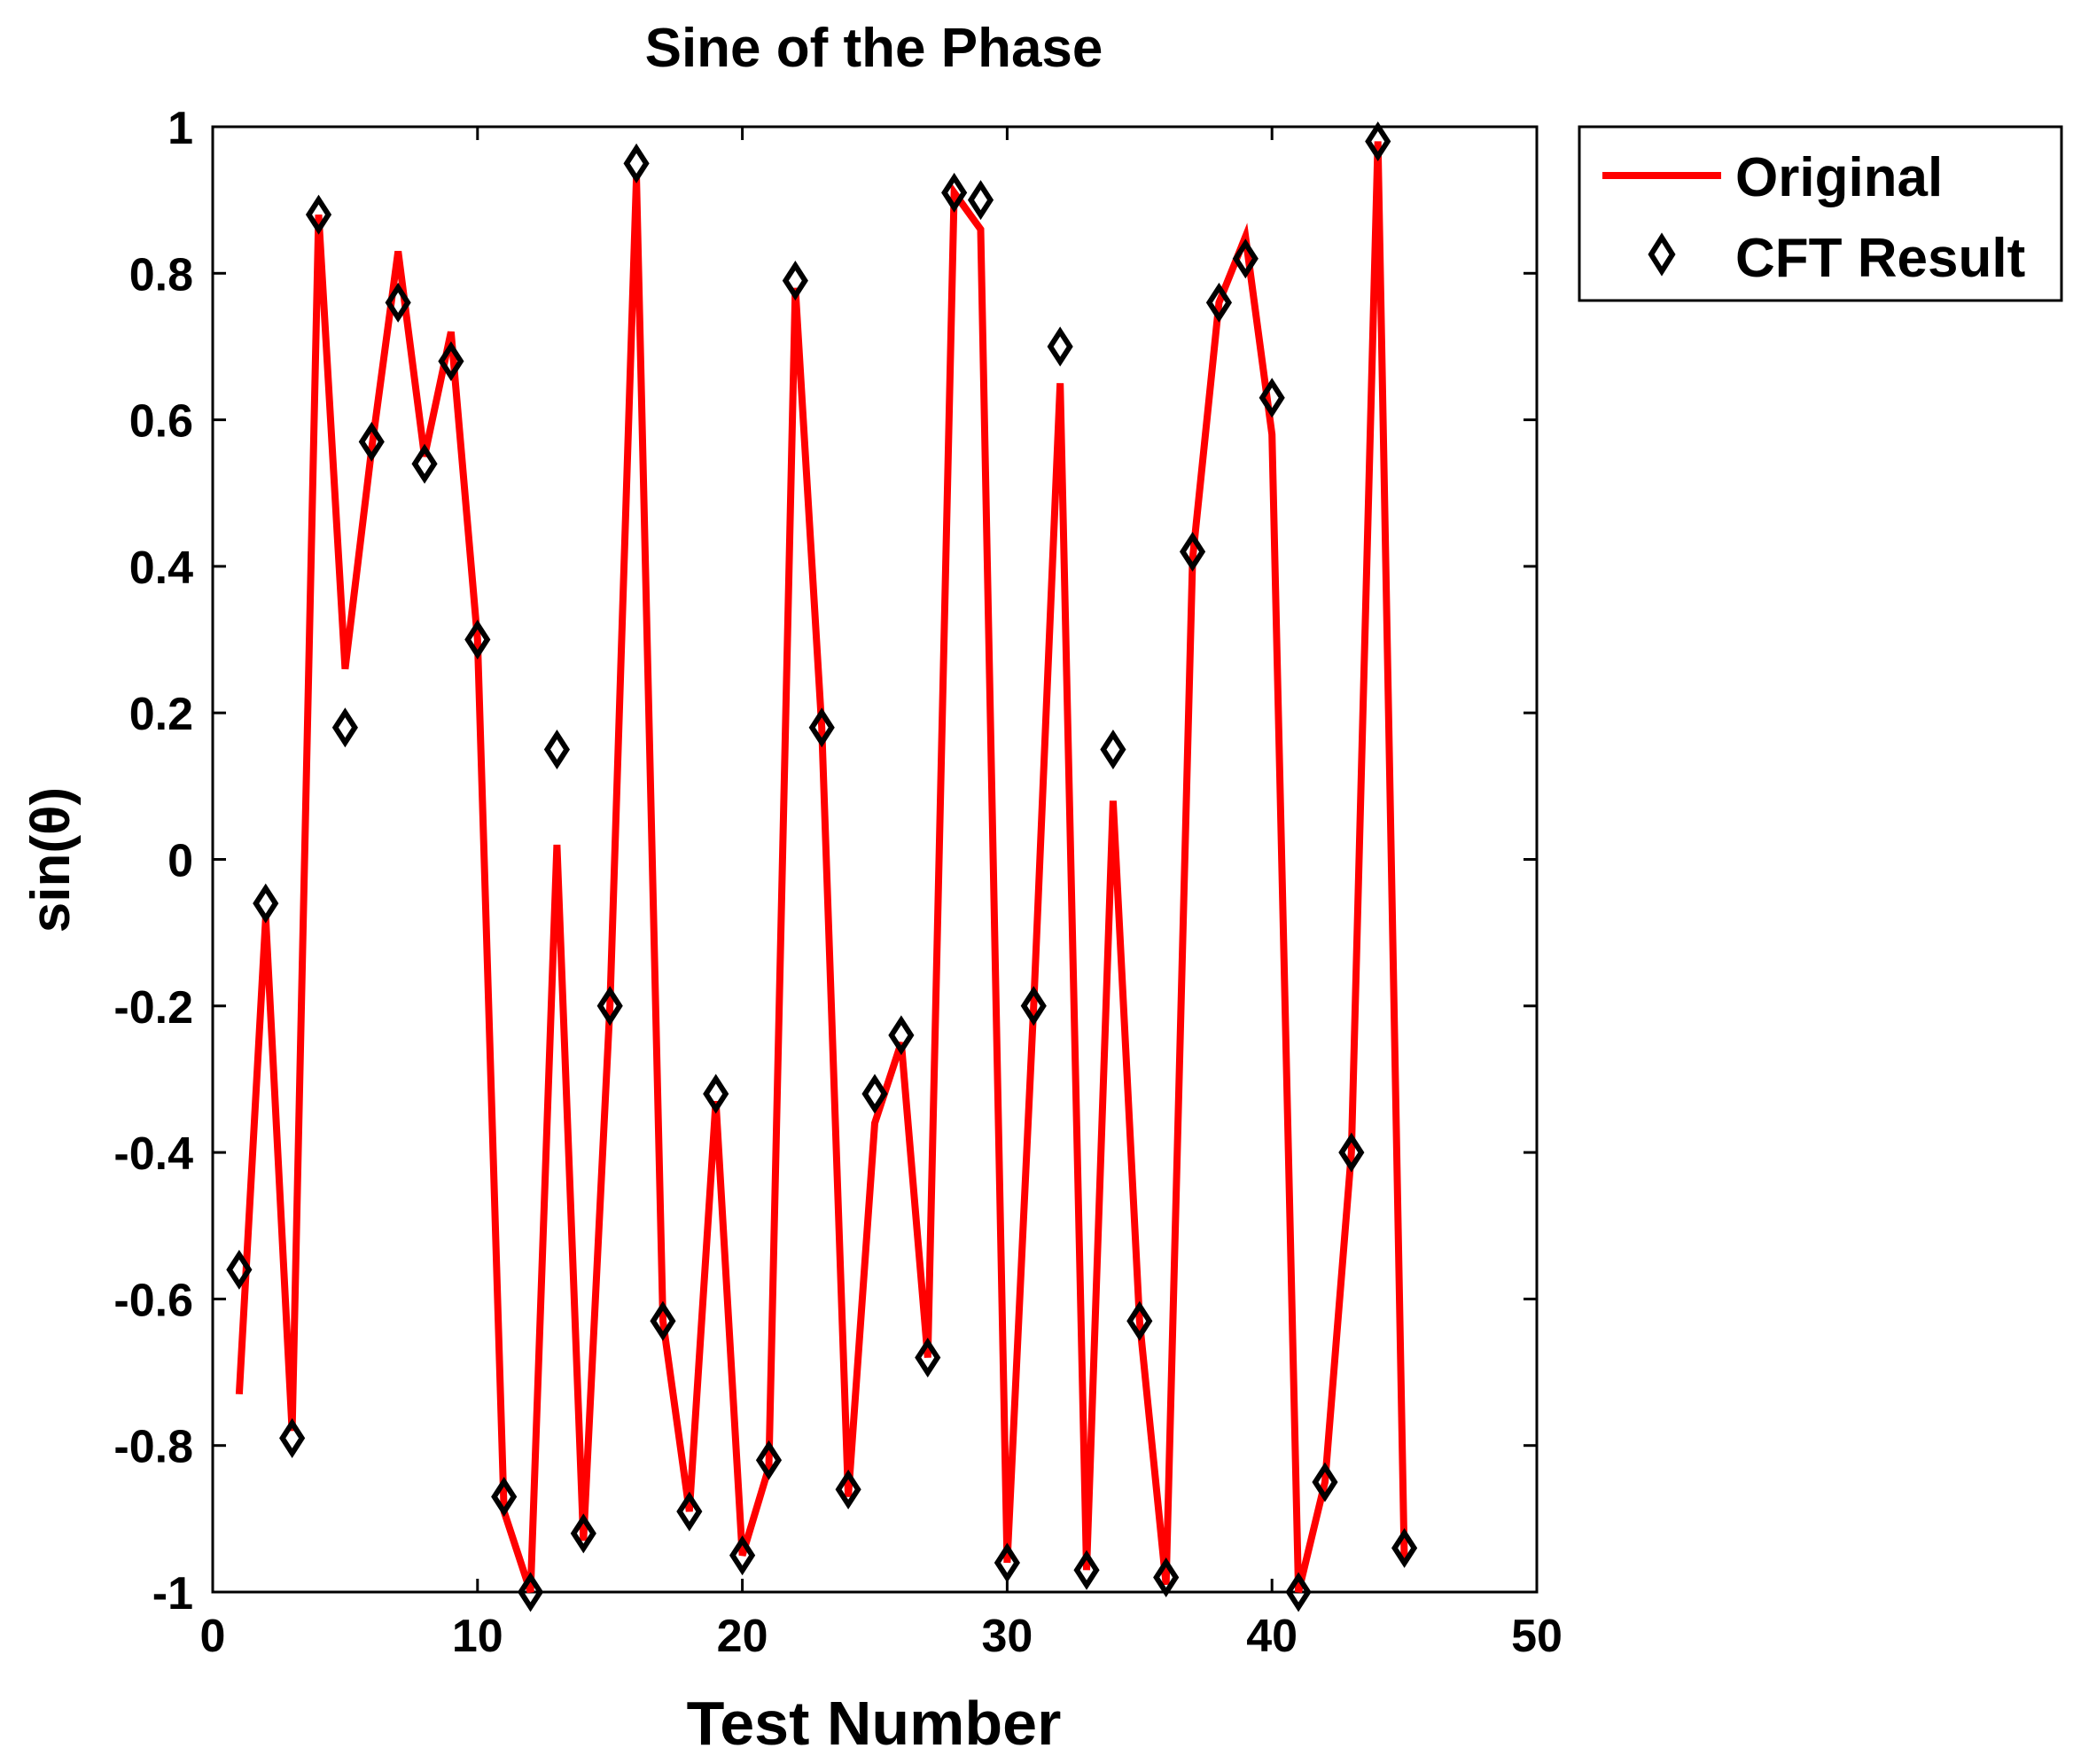 The width and height of the screenshot is (2073, 1764). Describe the element at coordinates (153, 1447) in the screenshot. I see `y-tick-label: -0.8` at that location.